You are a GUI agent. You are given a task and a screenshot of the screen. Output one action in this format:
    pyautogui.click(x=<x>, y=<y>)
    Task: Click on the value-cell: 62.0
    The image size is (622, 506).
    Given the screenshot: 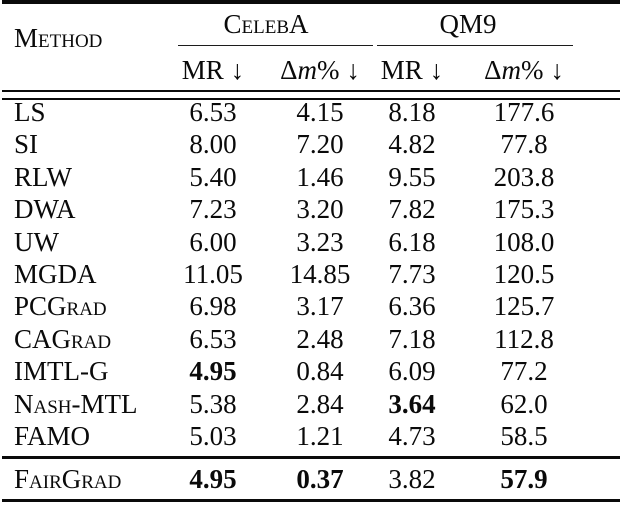 What is the action you would take?
    pyautogui.click(x=524, y=403)
    